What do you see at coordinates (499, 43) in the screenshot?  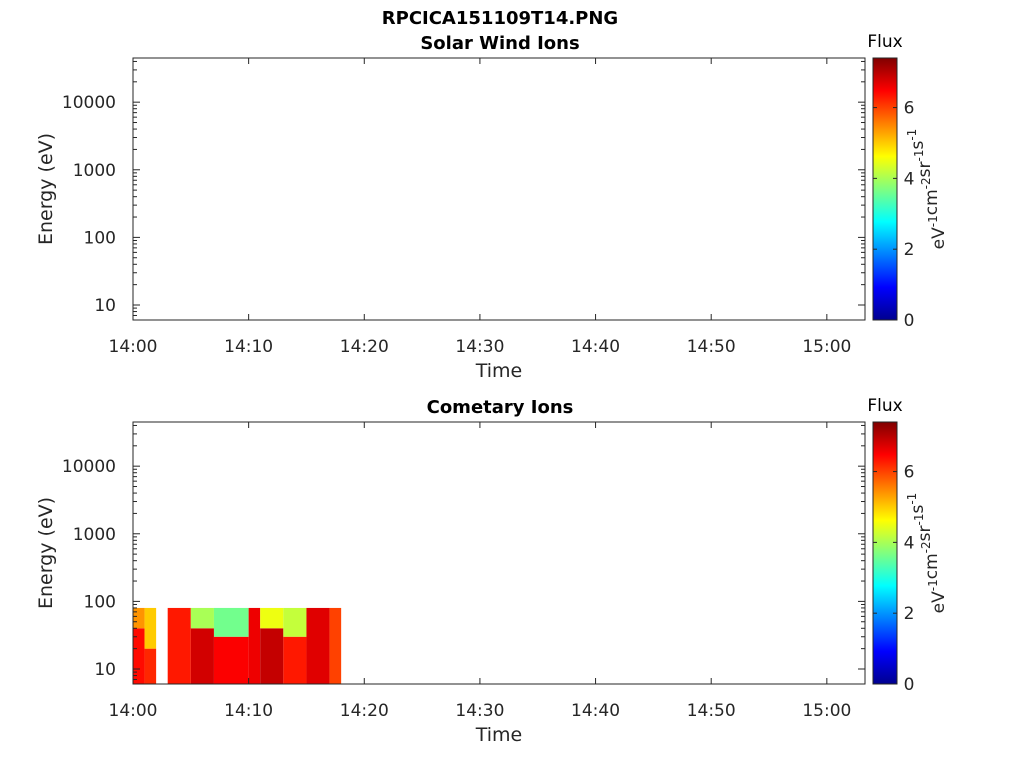 I see `panel-title: Solar Wind Ions` at bounding box center [499, 43].